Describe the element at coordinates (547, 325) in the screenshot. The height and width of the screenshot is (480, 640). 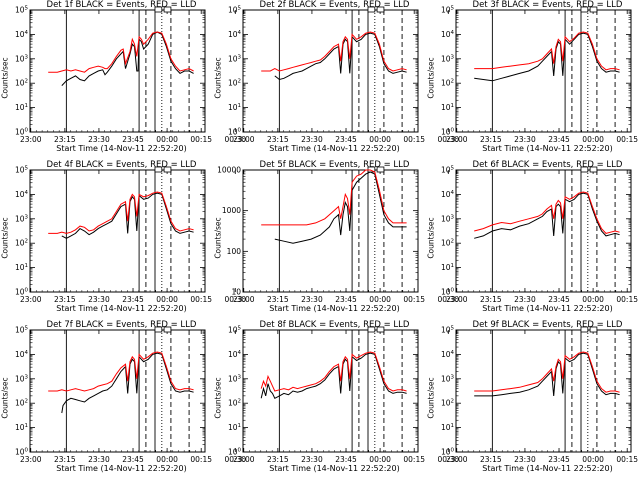
I see `panel-title: Det 9f BLACK = Events, RED = LLD` at that location.